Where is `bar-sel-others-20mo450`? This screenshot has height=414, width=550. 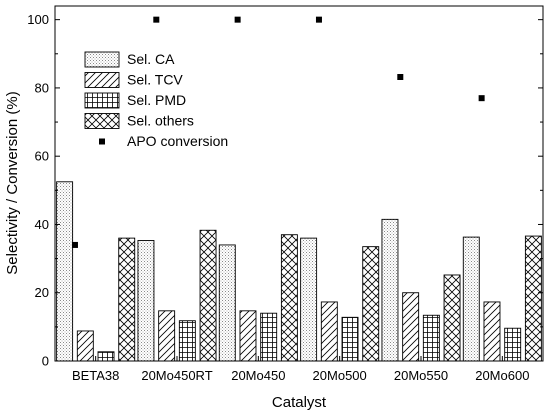 bar-sel-others-20mo450 is located at coordinates (289, 298).